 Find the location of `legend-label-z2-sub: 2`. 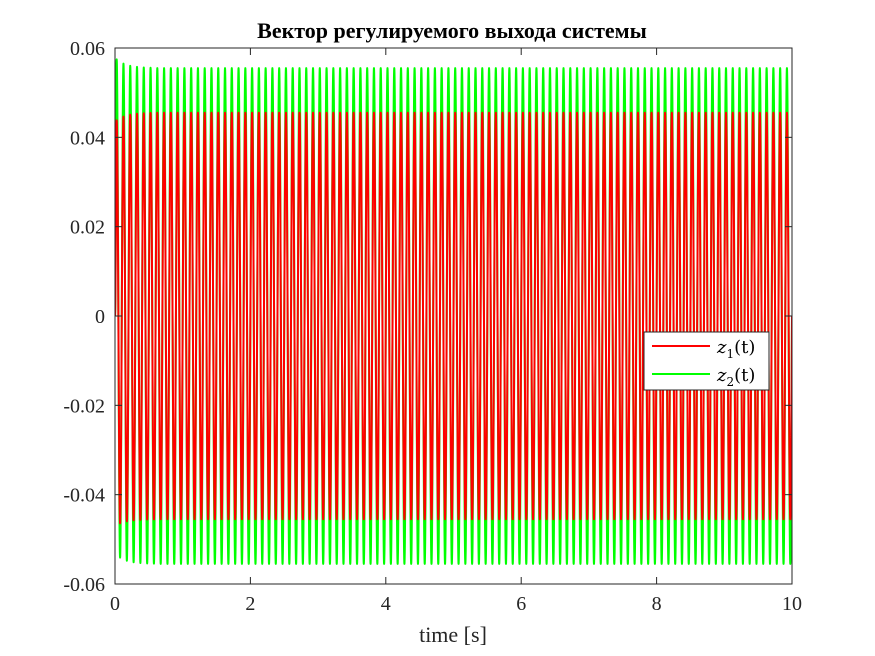

legend-label-z2-sub: 2 is located at coordinates (730, 382).